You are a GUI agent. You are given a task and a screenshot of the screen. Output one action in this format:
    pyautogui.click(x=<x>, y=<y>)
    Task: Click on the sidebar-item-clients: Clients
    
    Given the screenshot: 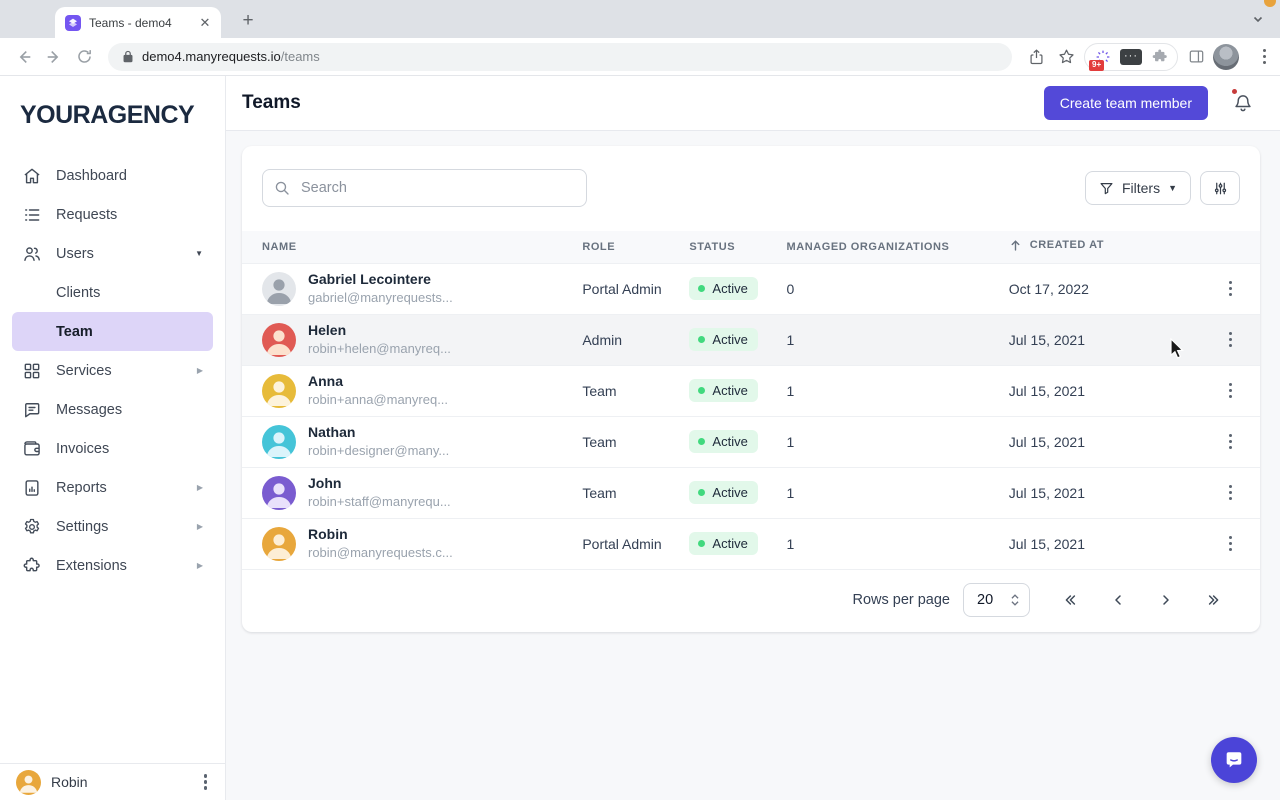 What is the action you would take?
    pyautogui.click(x=112, y=292)
    